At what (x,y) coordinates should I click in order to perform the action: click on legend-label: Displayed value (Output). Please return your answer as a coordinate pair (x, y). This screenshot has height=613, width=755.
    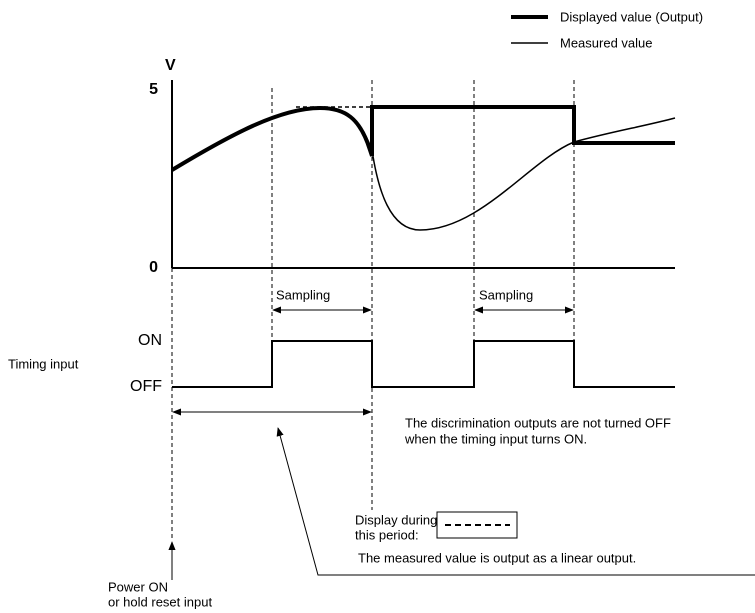
    Looking at the image, I should click on (631, 16).